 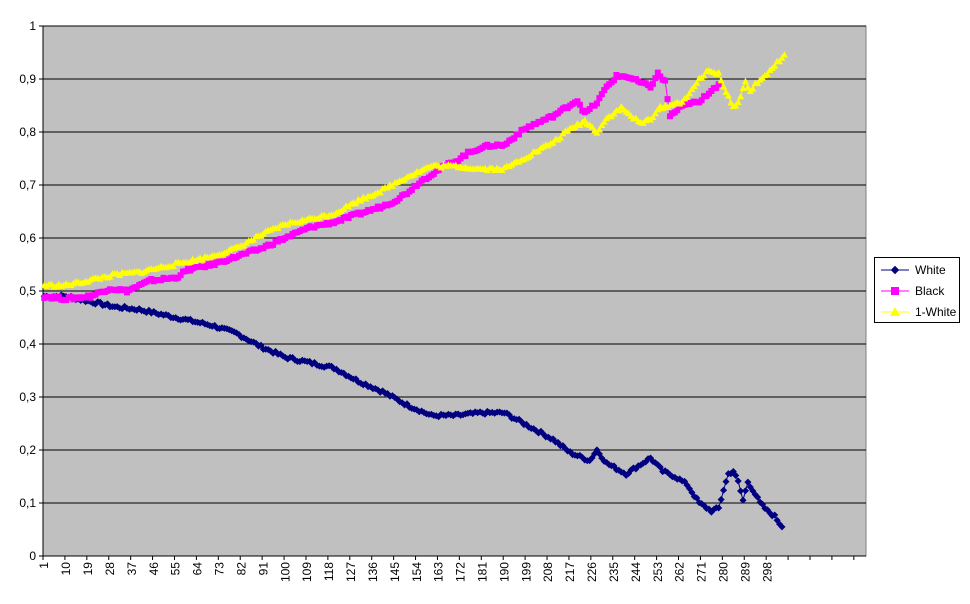 I want to click on legend-item-black: Black, so click(x=919, y=291).